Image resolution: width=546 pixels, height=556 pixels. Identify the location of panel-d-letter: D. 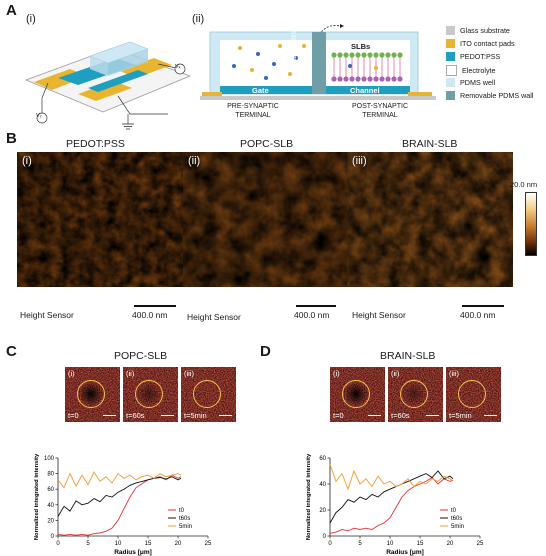
(265, 351).